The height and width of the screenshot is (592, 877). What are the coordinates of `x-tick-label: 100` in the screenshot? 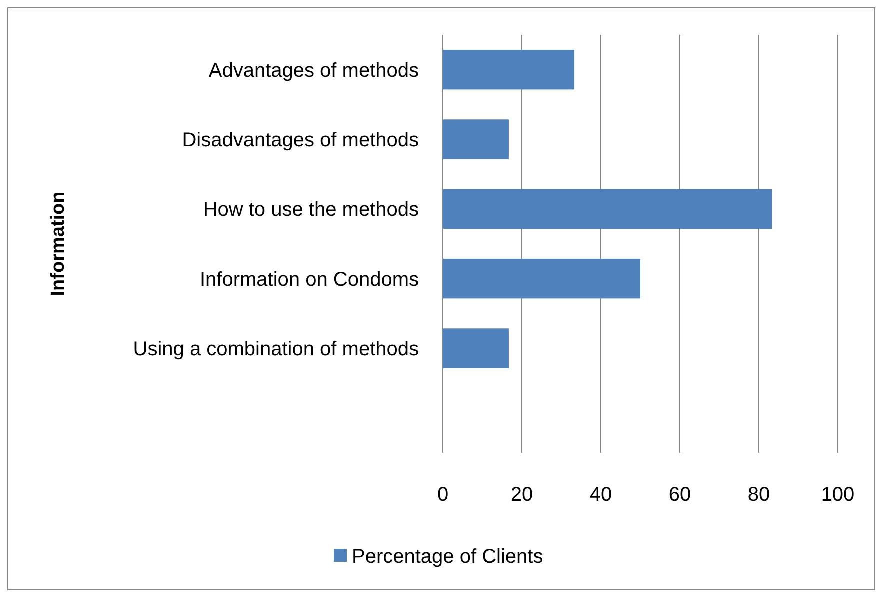 It's located at (838, 495).